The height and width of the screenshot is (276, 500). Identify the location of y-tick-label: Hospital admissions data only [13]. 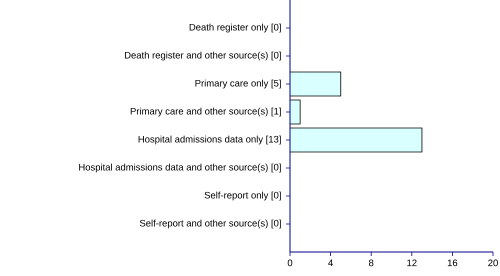
(209, 140).